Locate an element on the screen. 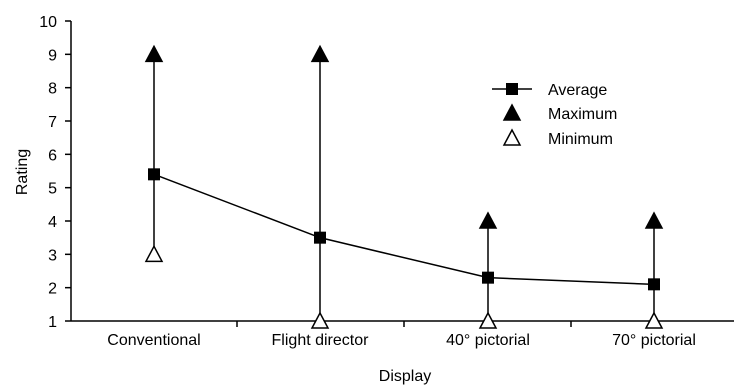  y-tick-label-3: 3 is located at coordinates (52, 255).